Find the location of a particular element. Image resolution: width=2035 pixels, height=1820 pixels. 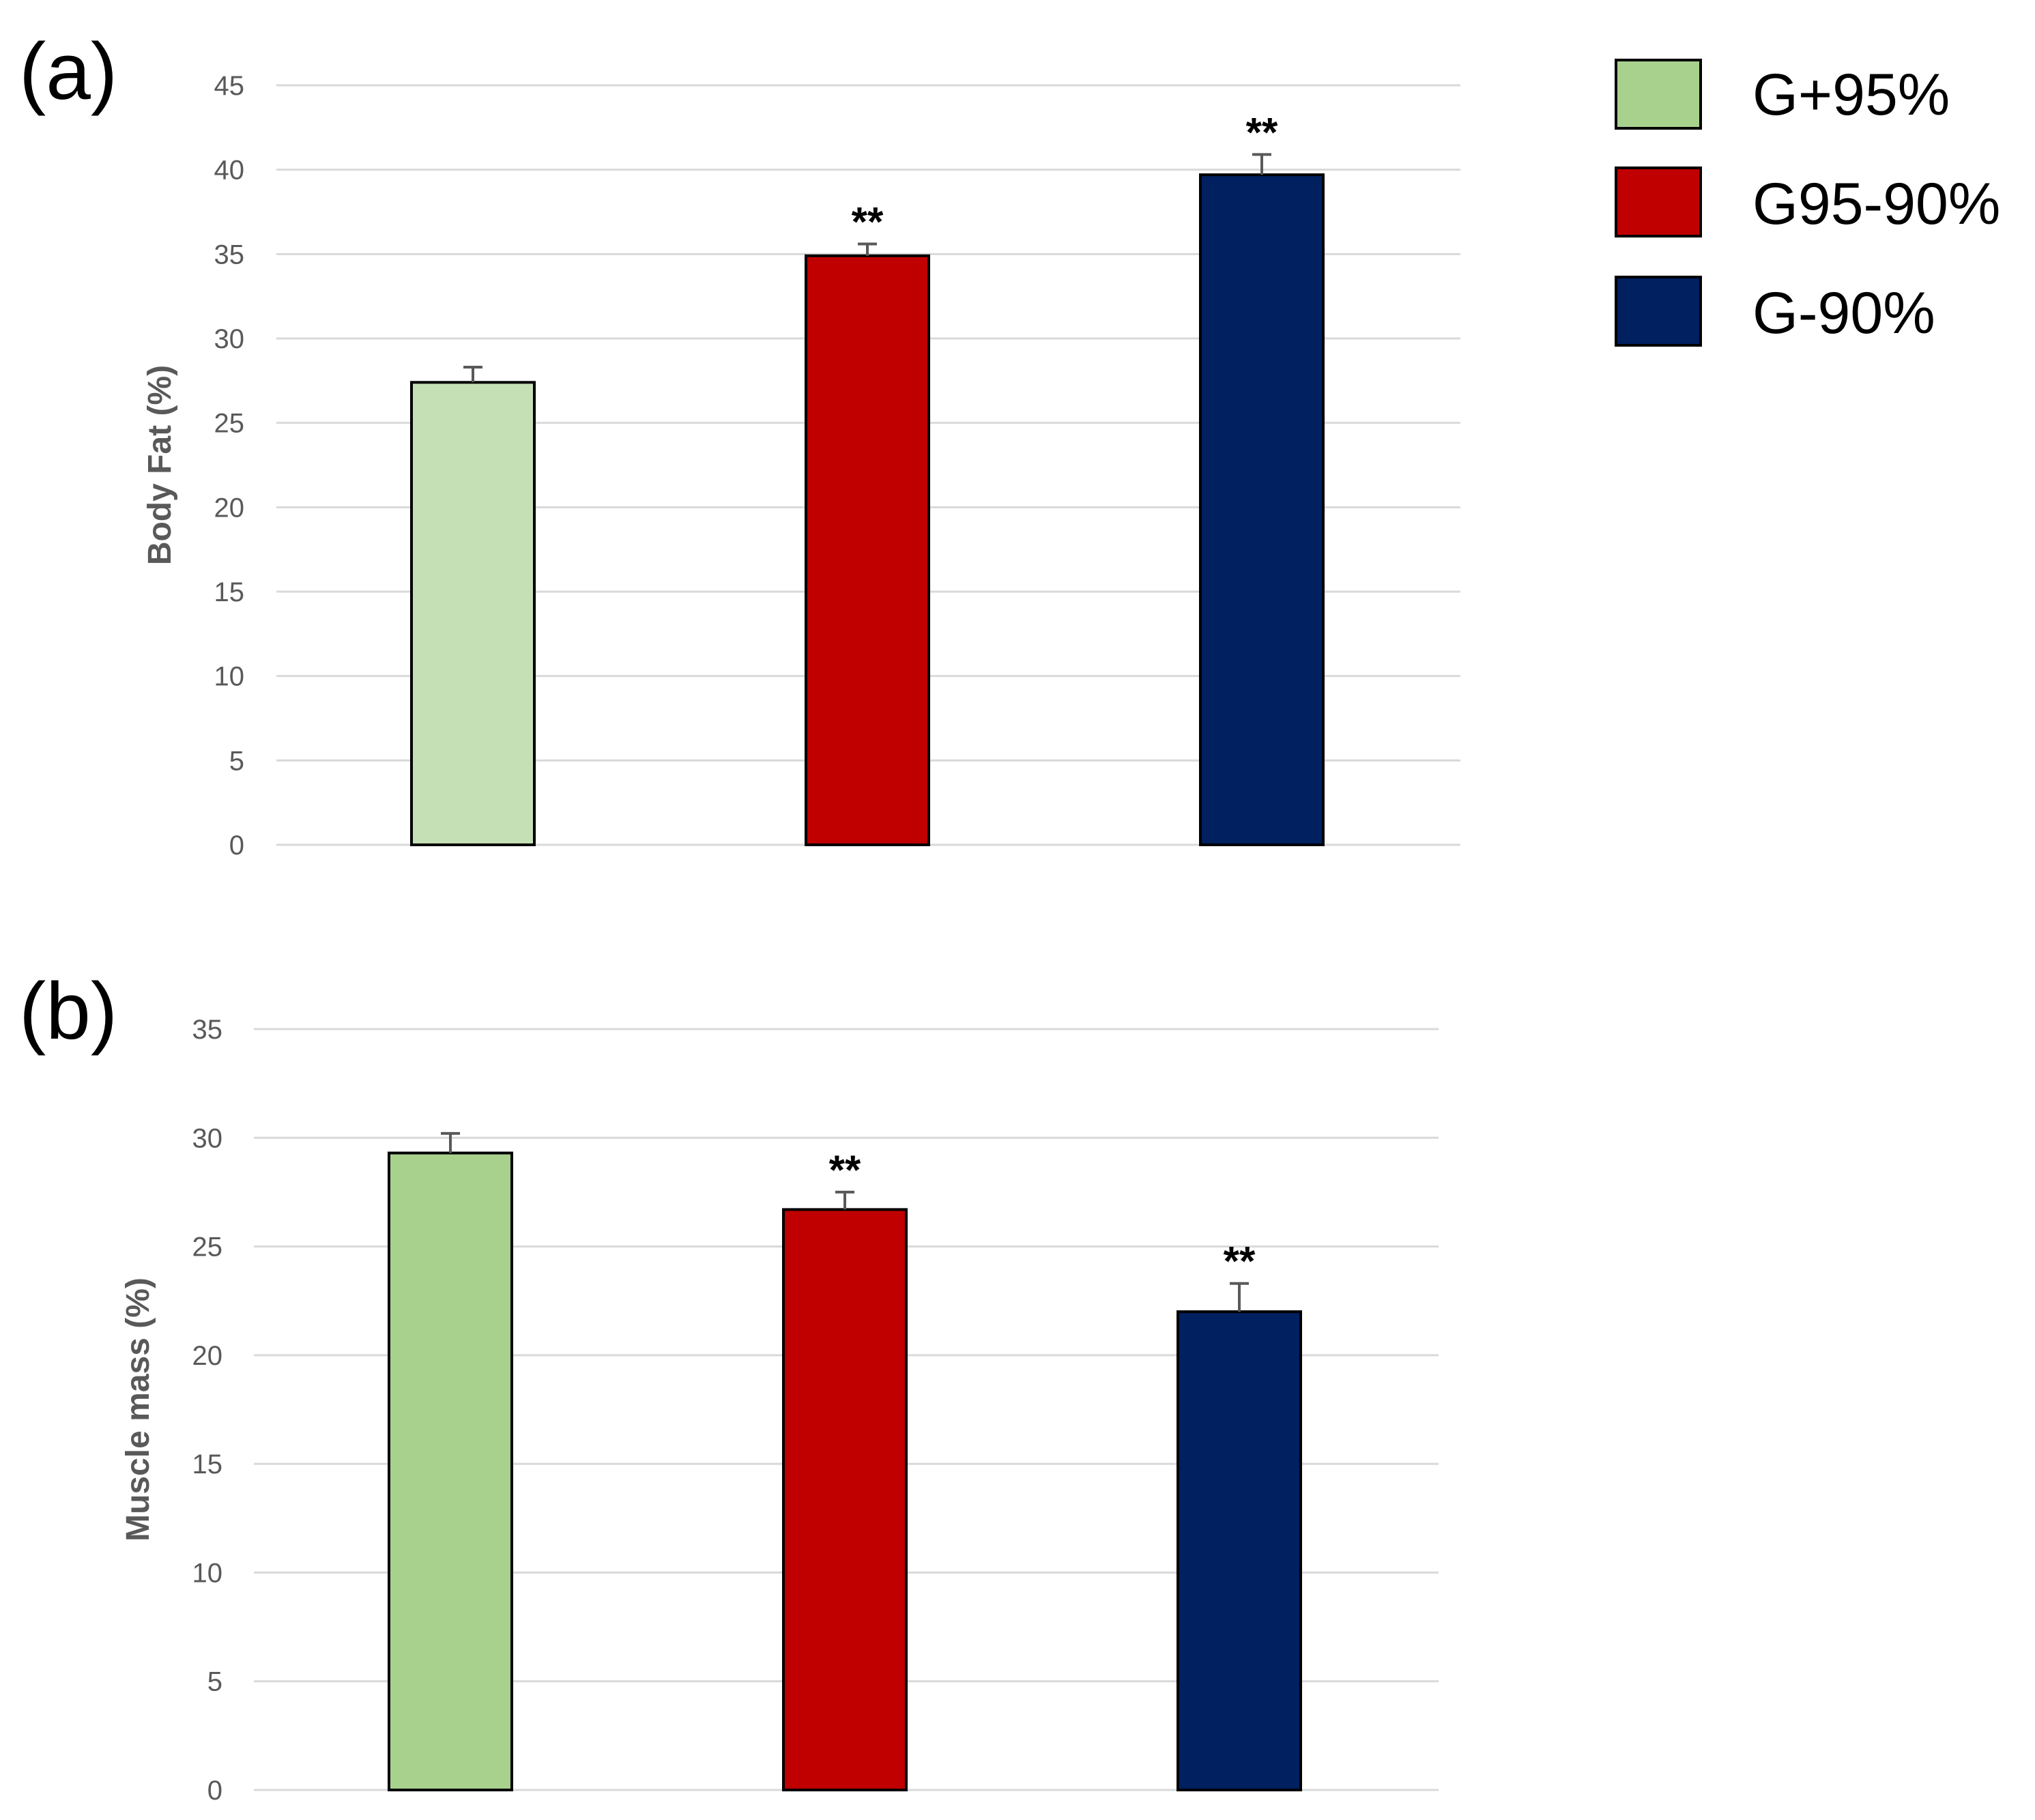

panel-label-b: (b) is located at coordinates (68, 1011).